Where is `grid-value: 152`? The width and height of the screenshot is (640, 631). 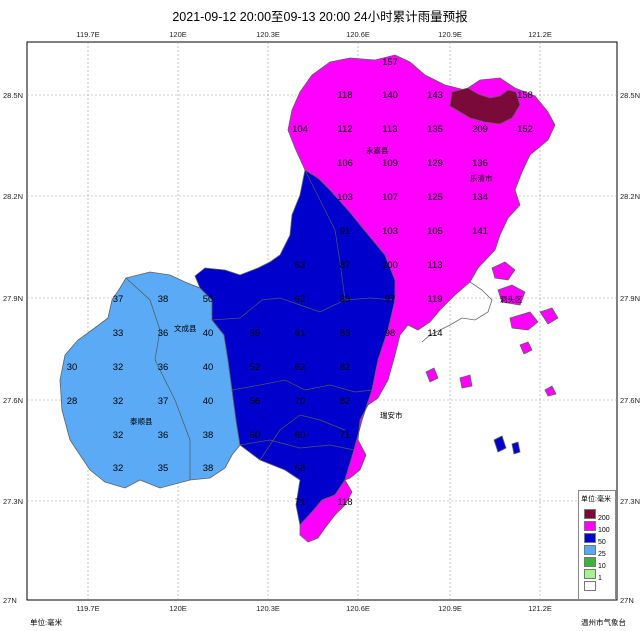 grid-value: 152 is located at coordinates (525, 129).